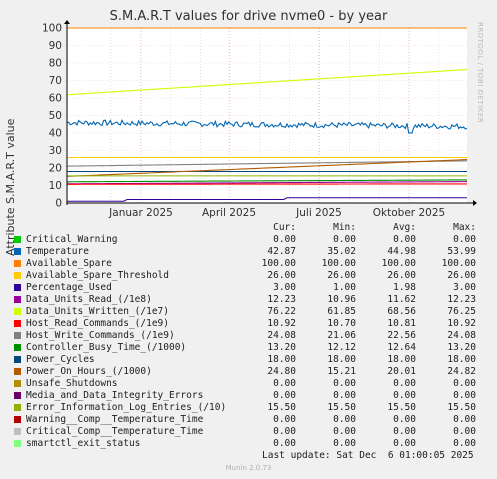  I want to click on legend-label: Data_Units_Written_(/1e7), so click(97, 311).